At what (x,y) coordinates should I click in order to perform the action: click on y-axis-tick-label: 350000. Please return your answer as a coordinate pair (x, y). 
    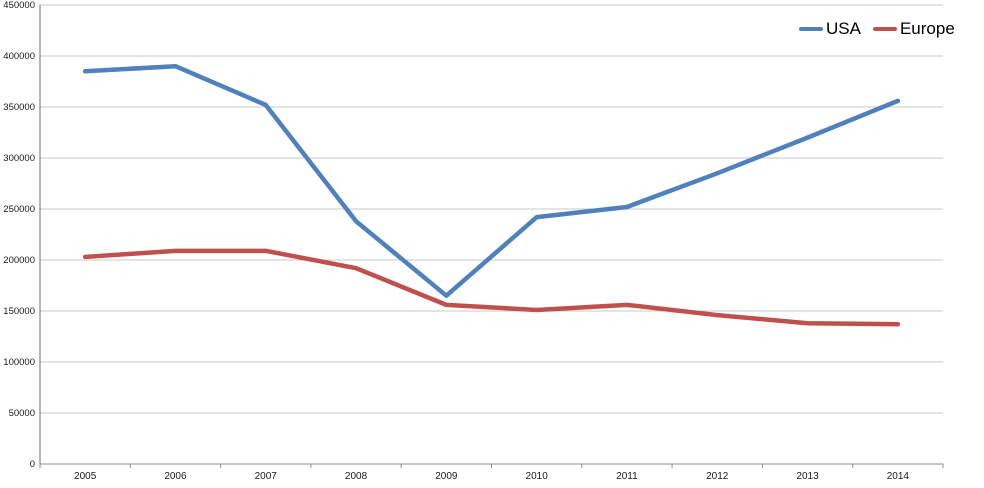
    Looking at the image, I should click on (19, 107).